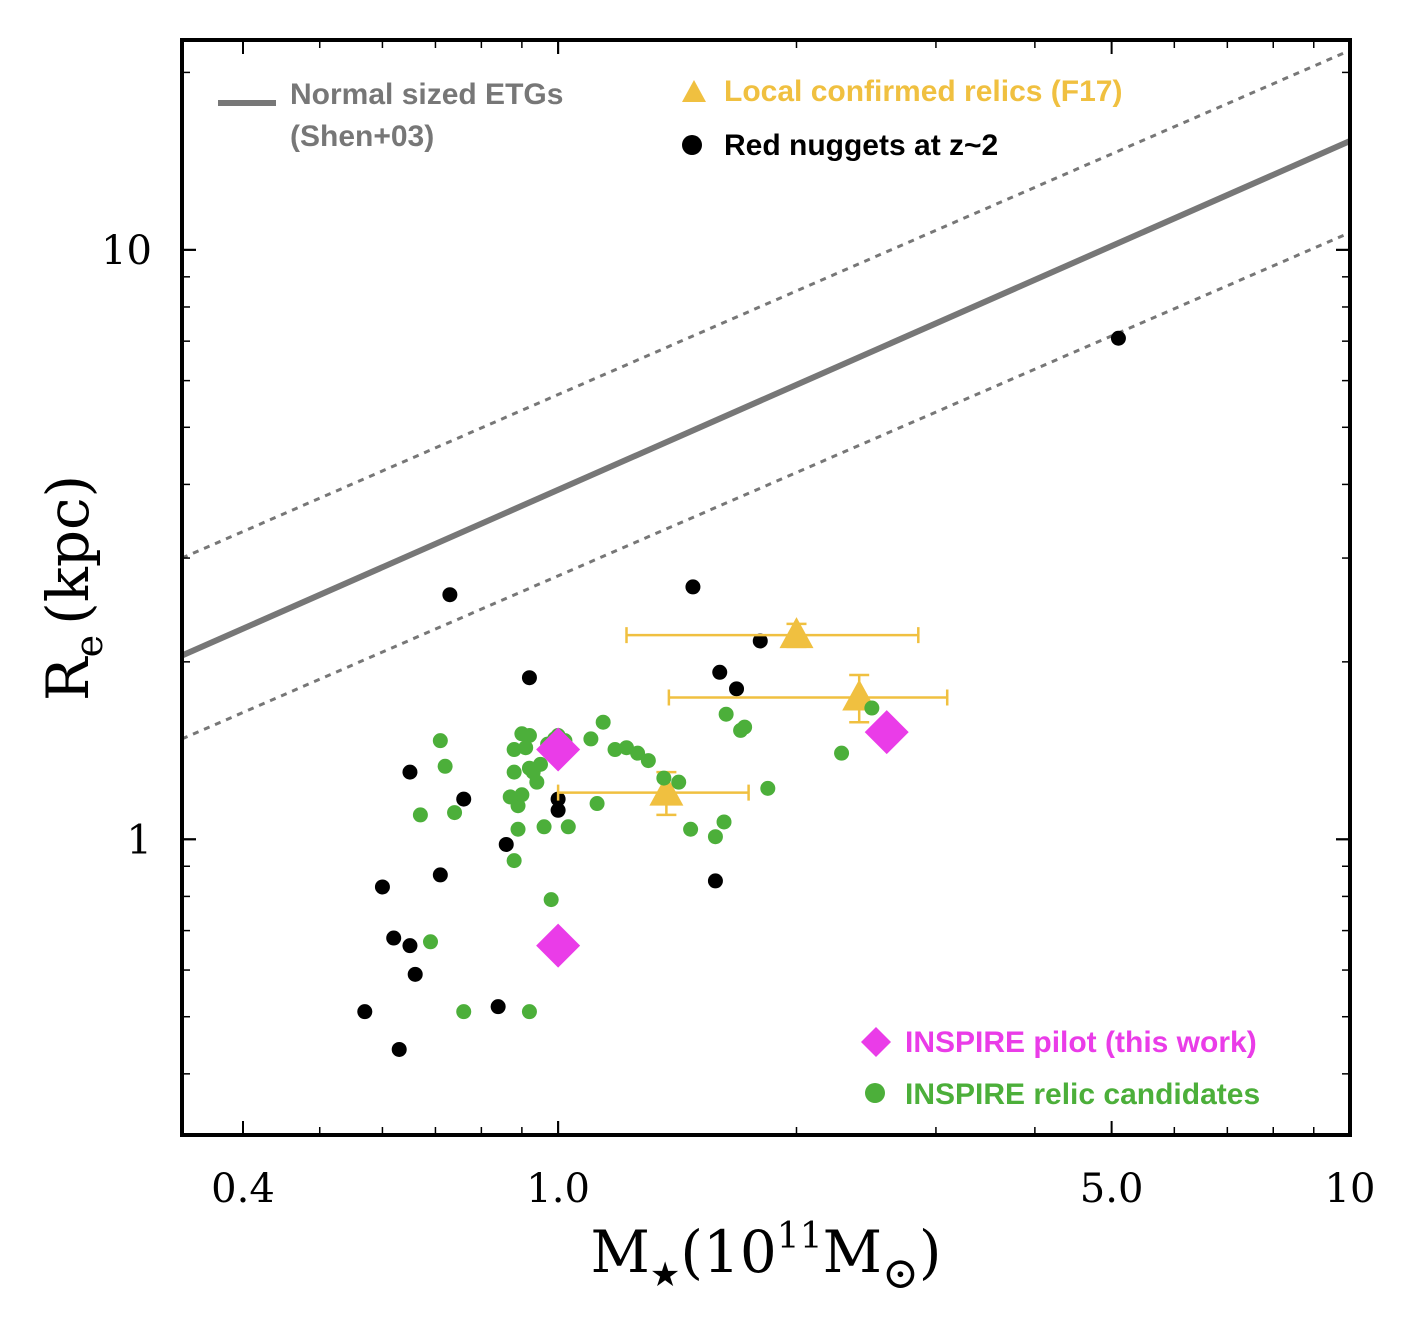  I want to click on legend-relics: Local confirmed relics (F17), so click(902, 91).